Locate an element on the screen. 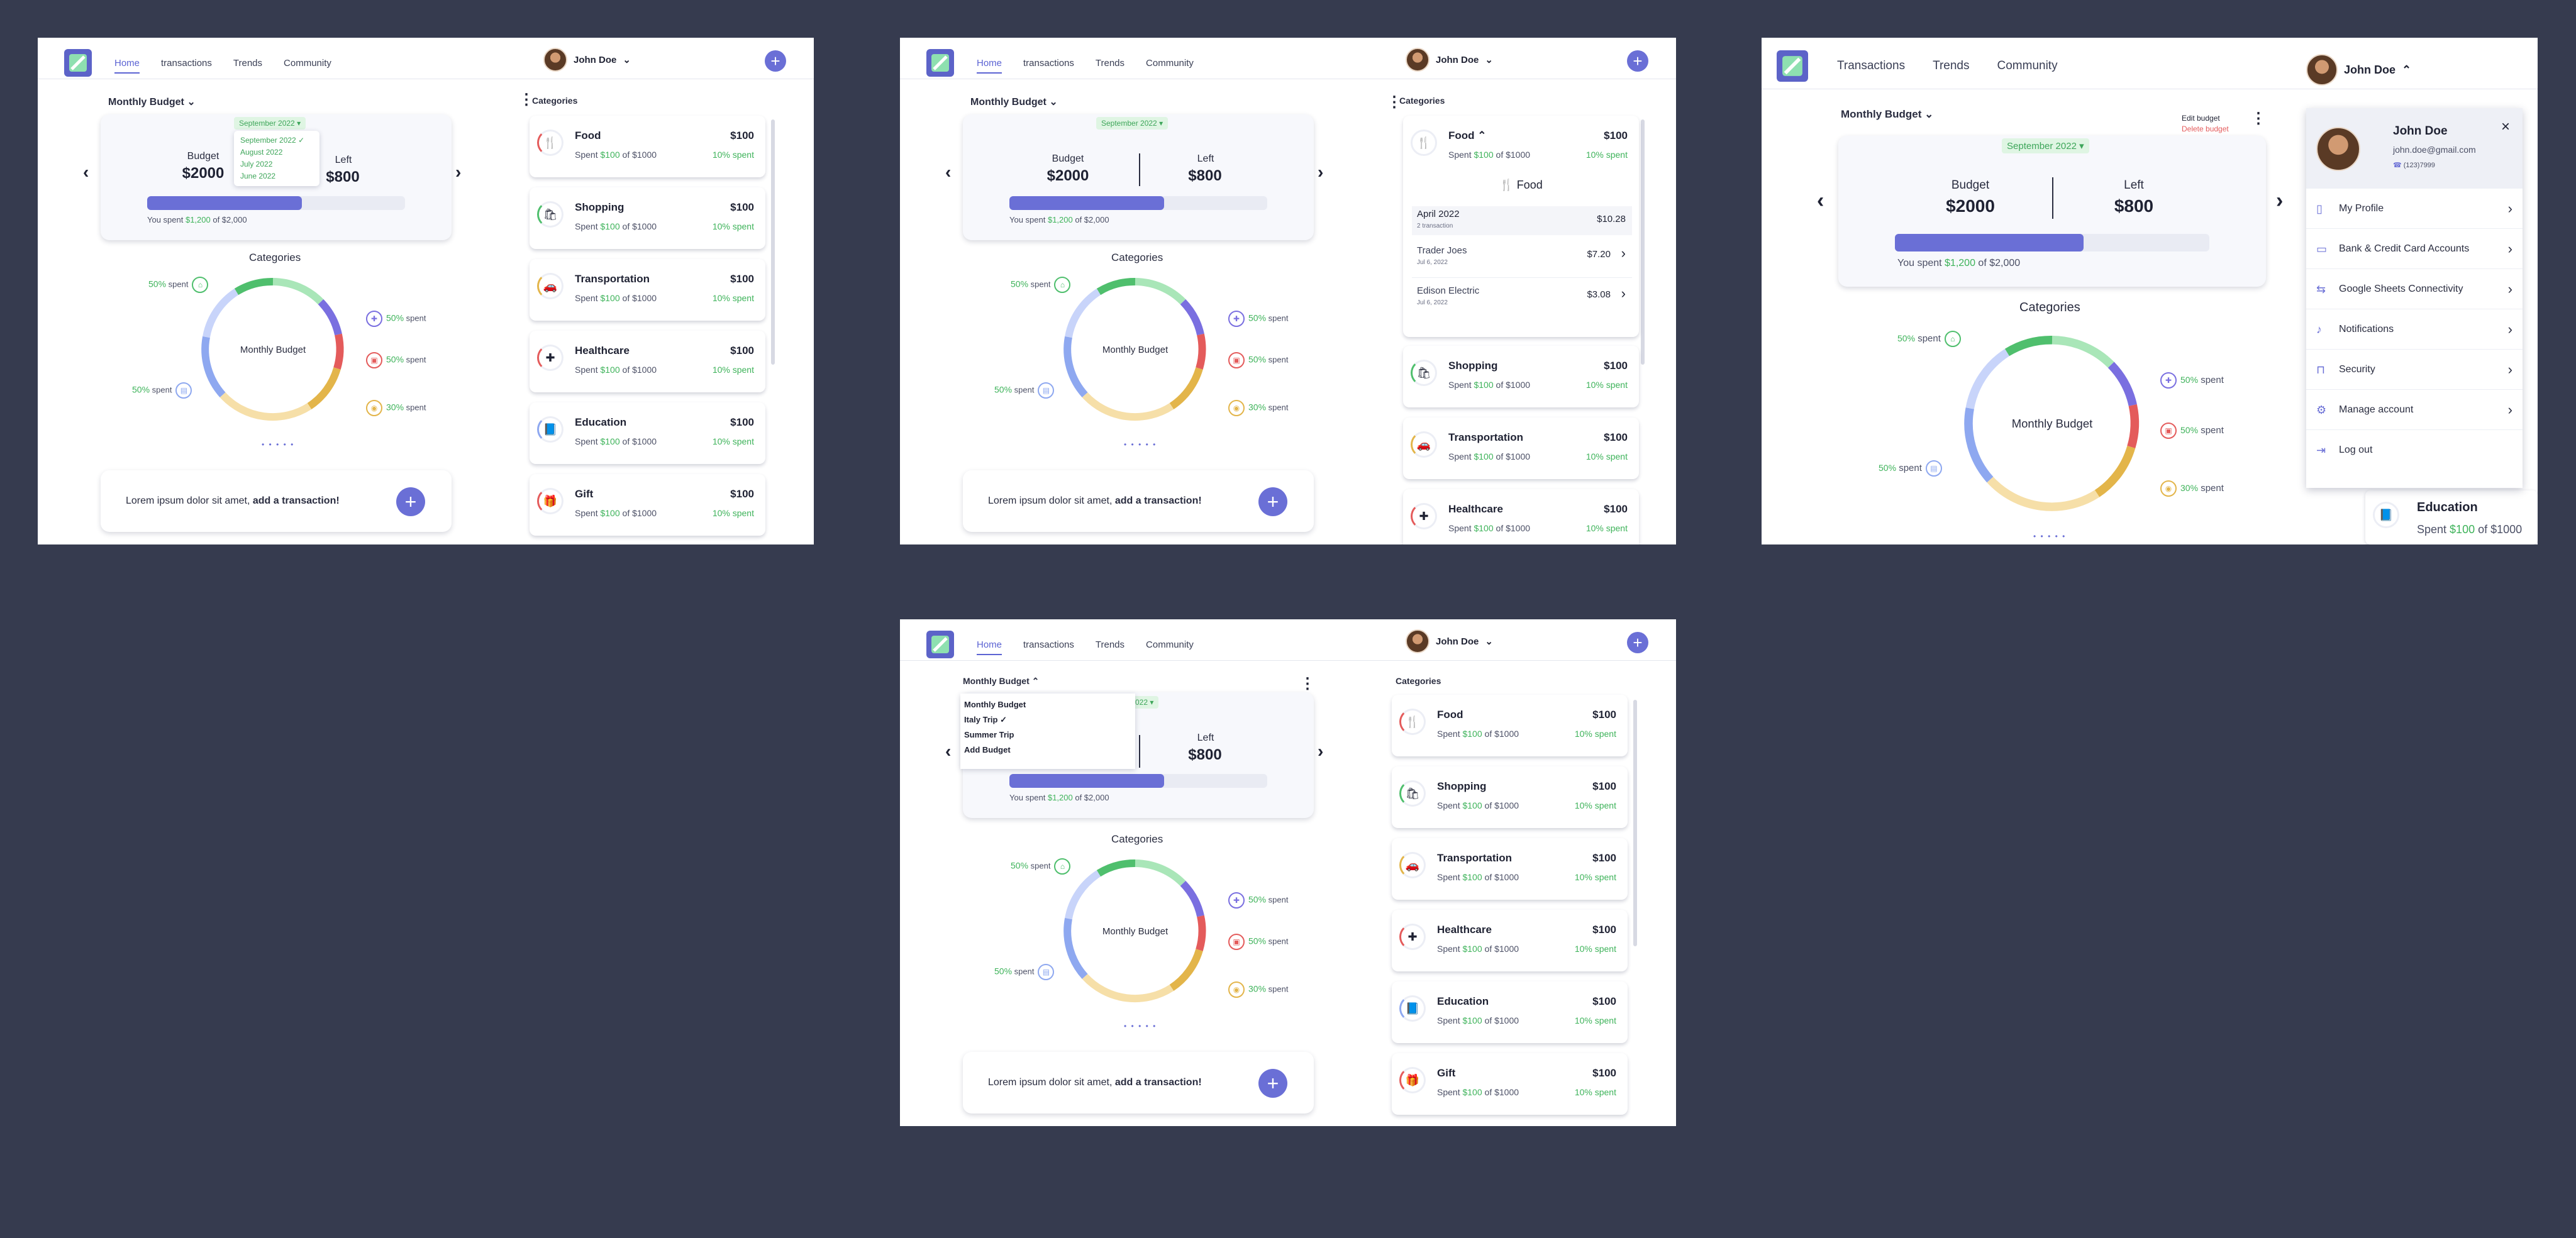 This screenshot has height=1238, width=2576. health-icon: ✚ is located at coordinates (550, 358).